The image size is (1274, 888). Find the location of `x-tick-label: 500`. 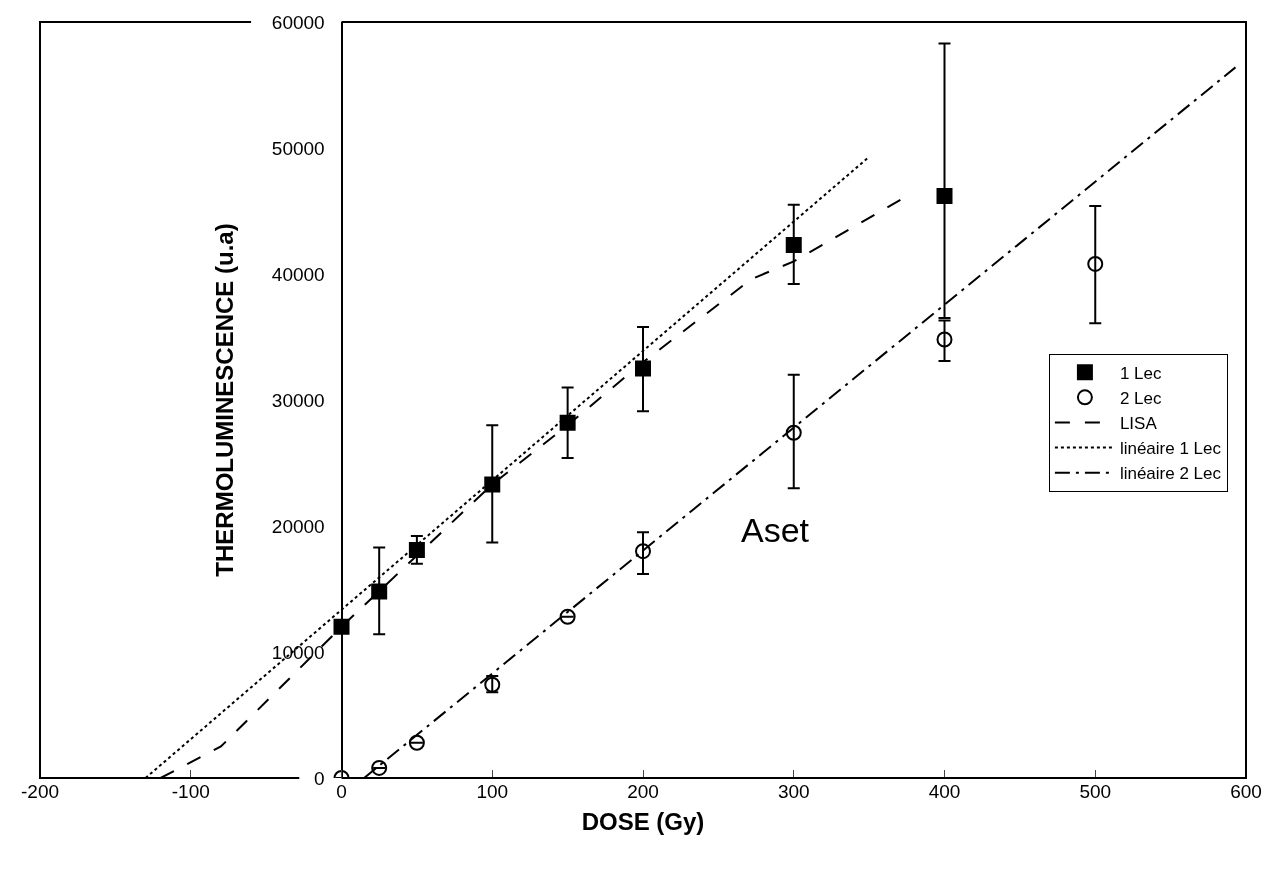

x-tick-label: 500 is located at coordinates (1095, 791).